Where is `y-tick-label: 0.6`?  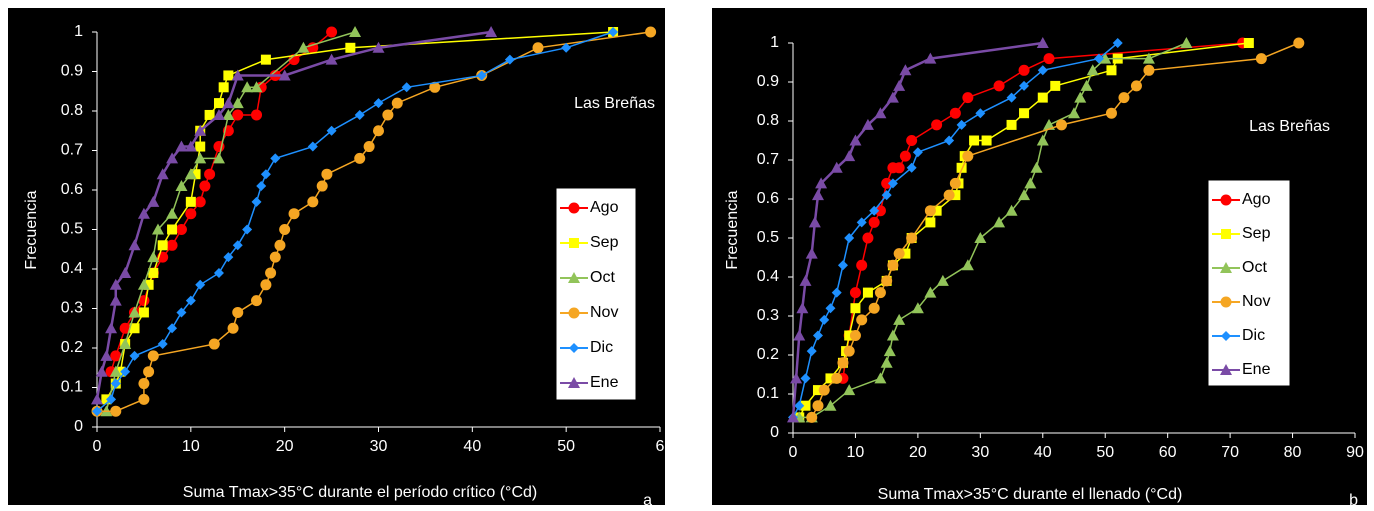
y-tick-label: 0.6 is located at coordinates (768, 198).